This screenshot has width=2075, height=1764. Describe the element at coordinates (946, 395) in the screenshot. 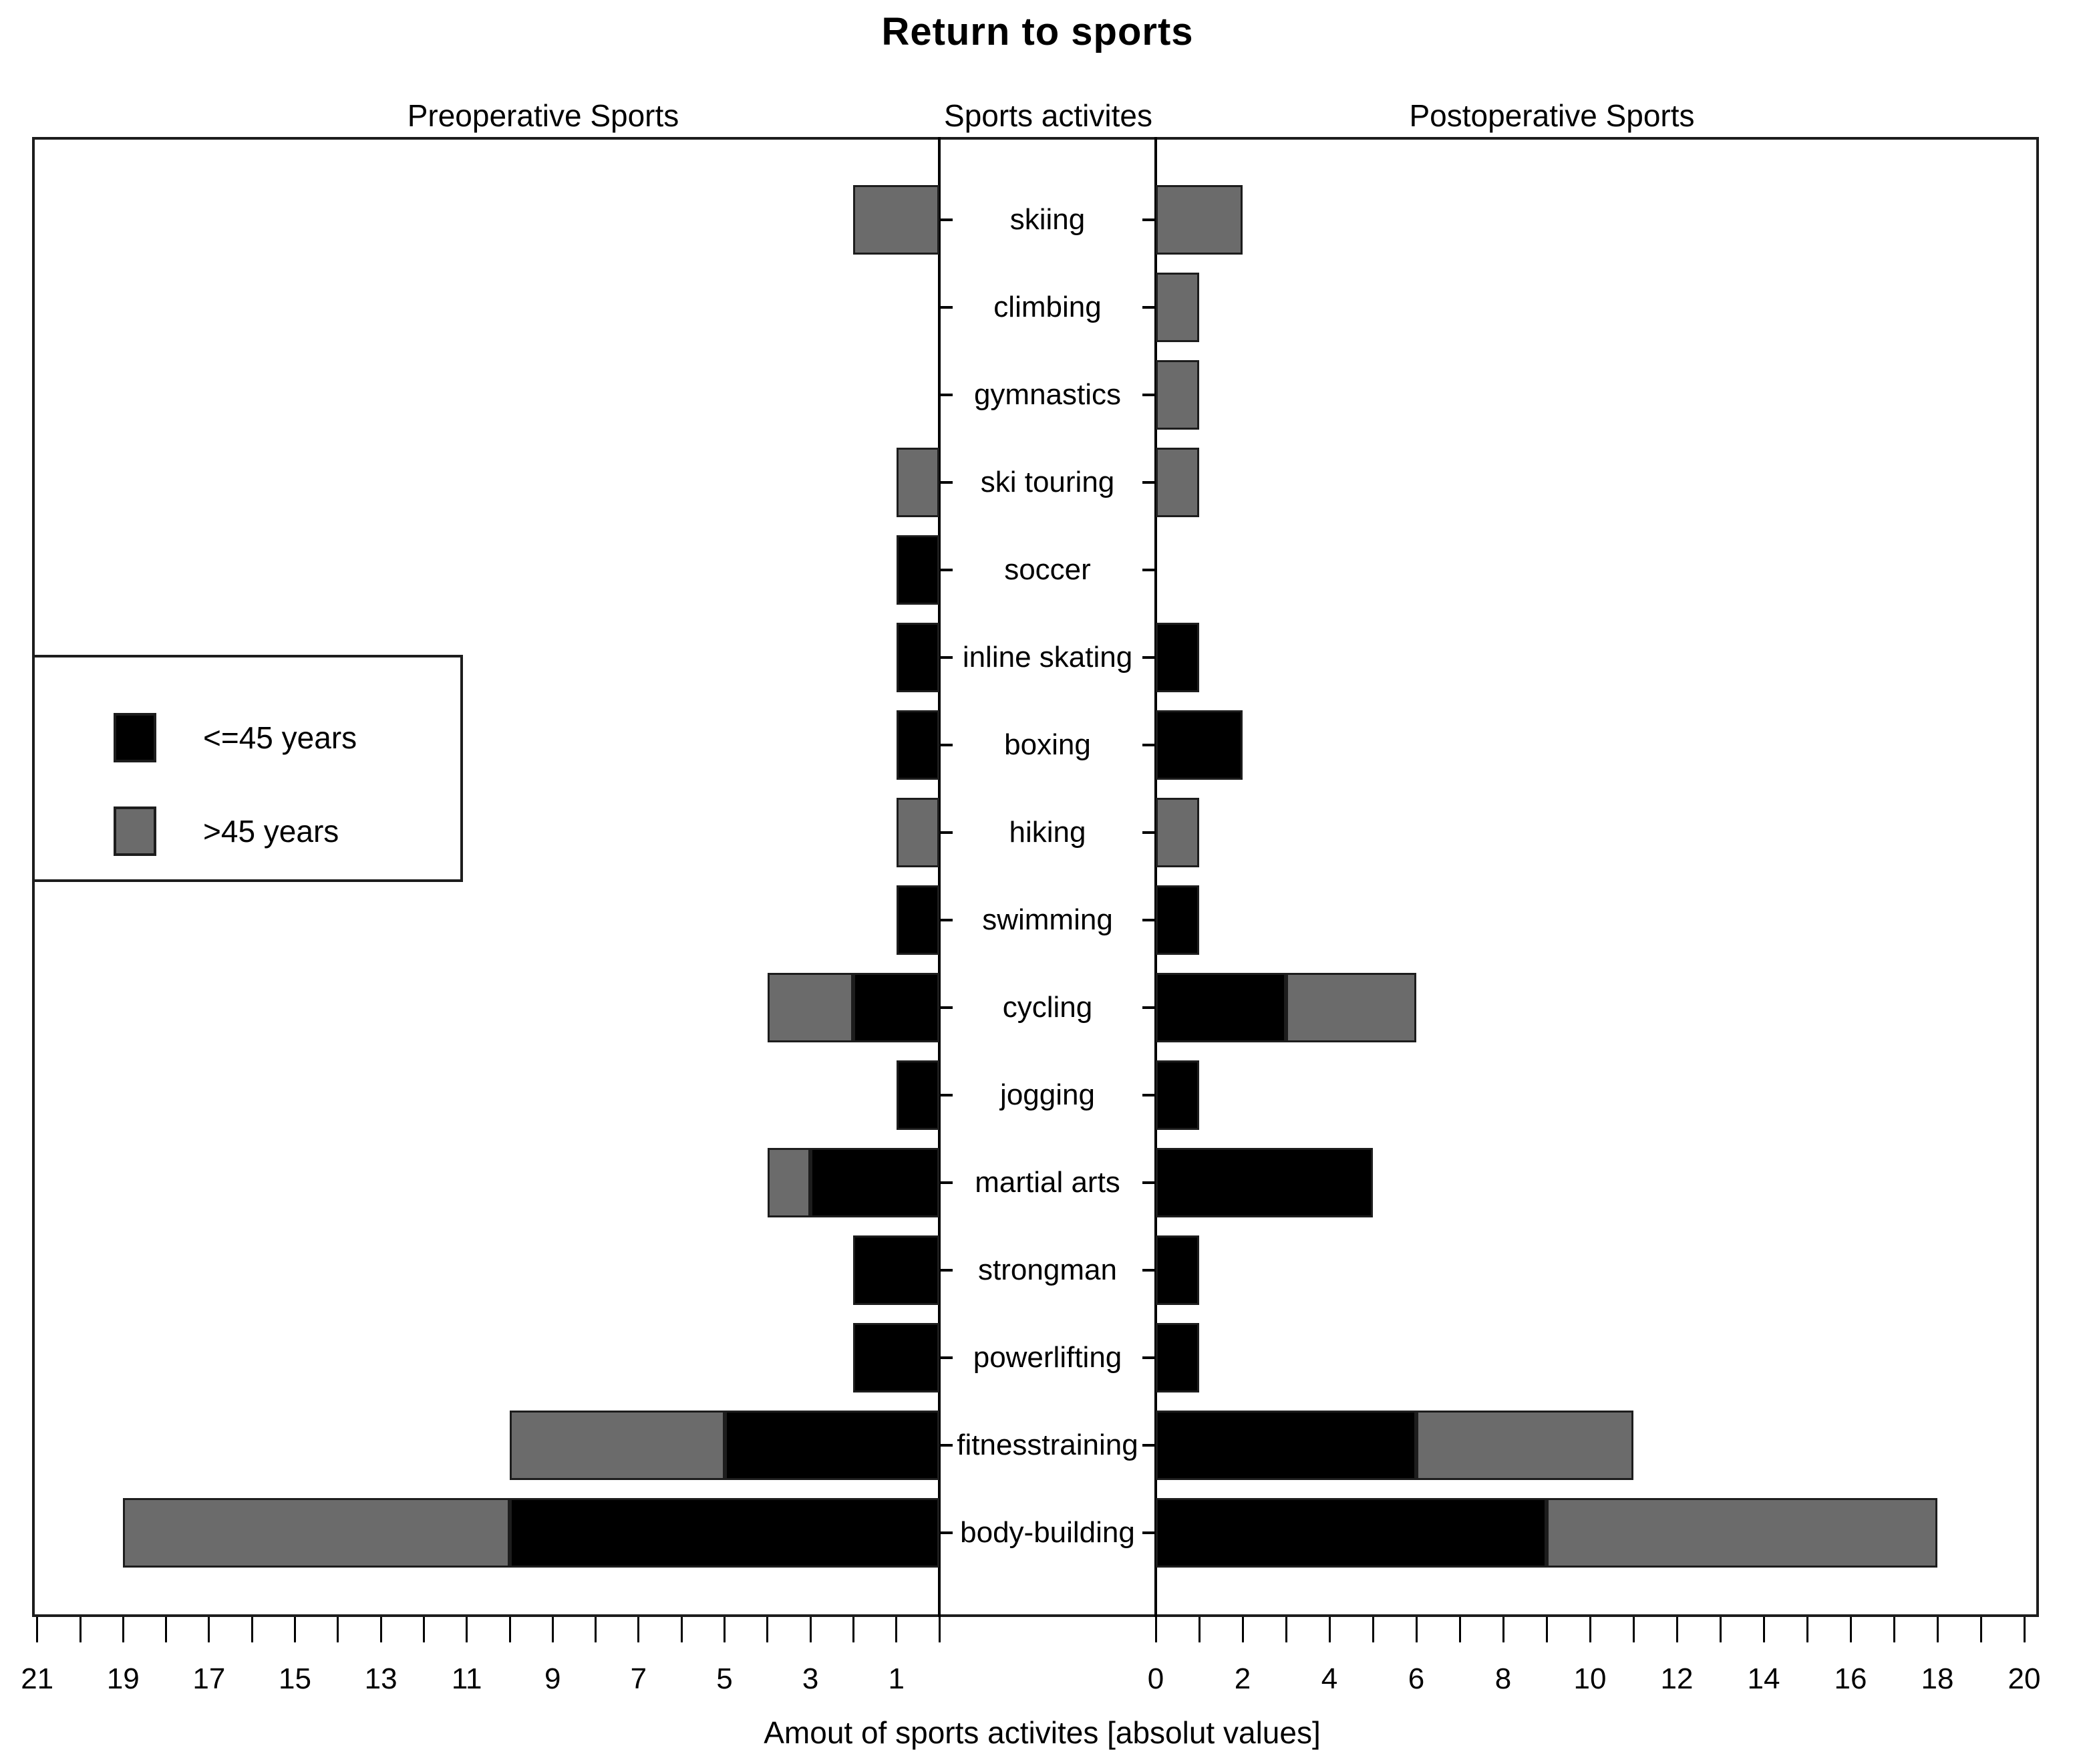

I see `category-tick-left-gymnastics` at that location.